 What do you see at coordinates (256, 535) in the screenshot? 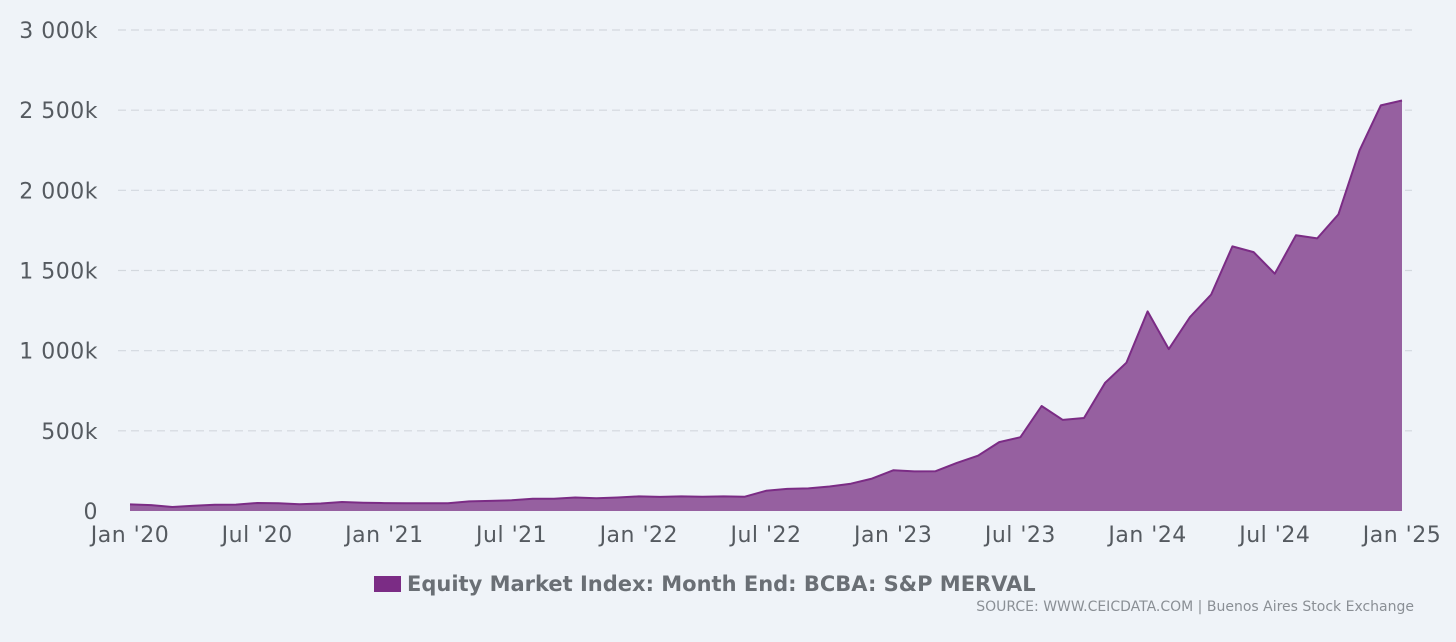
I see `x-tick-label: Jul '20` at bounding box center [256, 535].